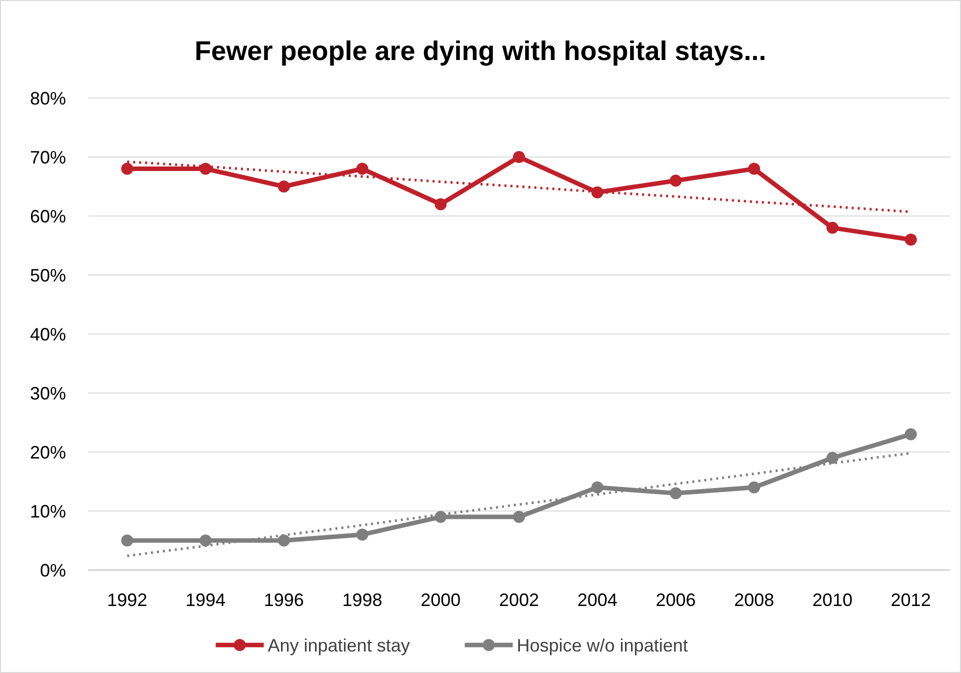  What do you see at coordinates (53, 570) in the screenshot?
I see `y-tick-label: 0%` at bounding box center [53, 570].